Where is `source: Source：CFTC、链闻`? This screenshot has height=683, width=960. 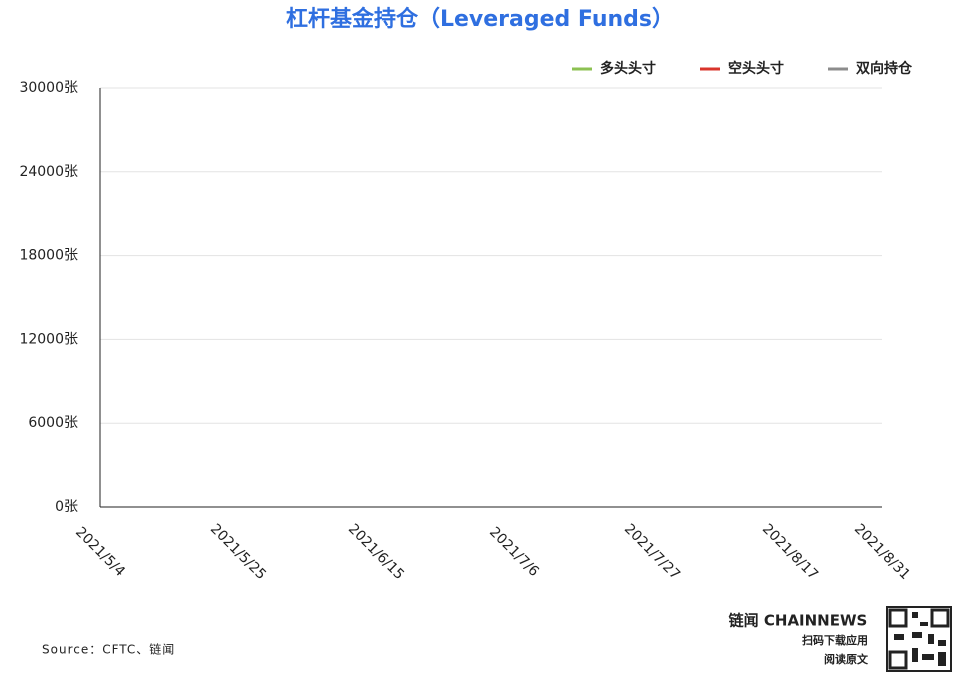 source: Source：CFTC、链闻 is located at coordinates (108, 649).